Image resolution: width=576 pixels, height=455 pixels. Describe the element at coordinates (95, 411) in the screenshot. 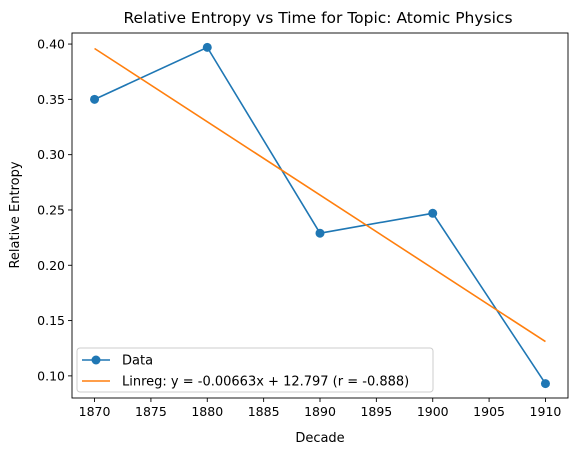

I see `x-tick-label: 1870` at that location.